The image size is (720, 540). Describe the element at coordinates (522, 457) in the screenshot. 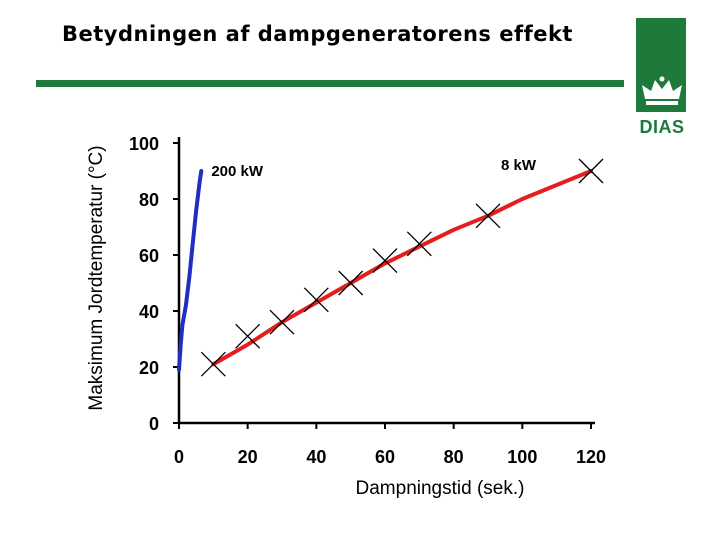

I see `x-tick-label: 100` at that location.